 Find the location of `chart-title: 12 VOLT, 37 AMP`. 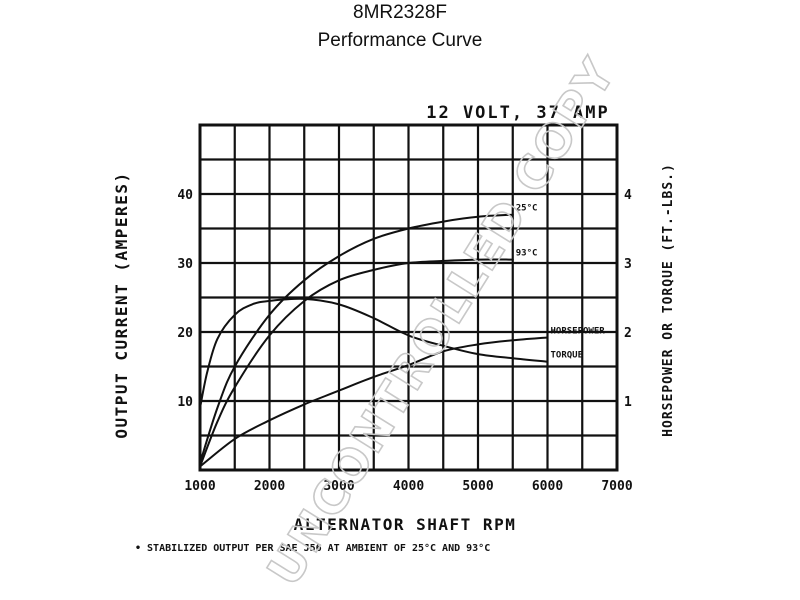

chart-title: 12 VOLT, 37 AMP is located at coordinates (518, 113).